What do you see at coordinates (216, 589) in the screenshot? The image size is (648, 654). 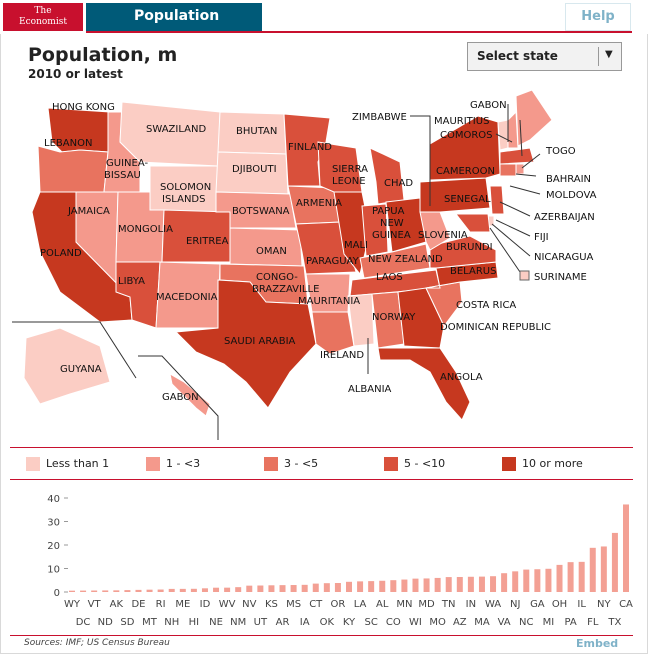 I see `bar-ne` at bounding box center [216, 589].